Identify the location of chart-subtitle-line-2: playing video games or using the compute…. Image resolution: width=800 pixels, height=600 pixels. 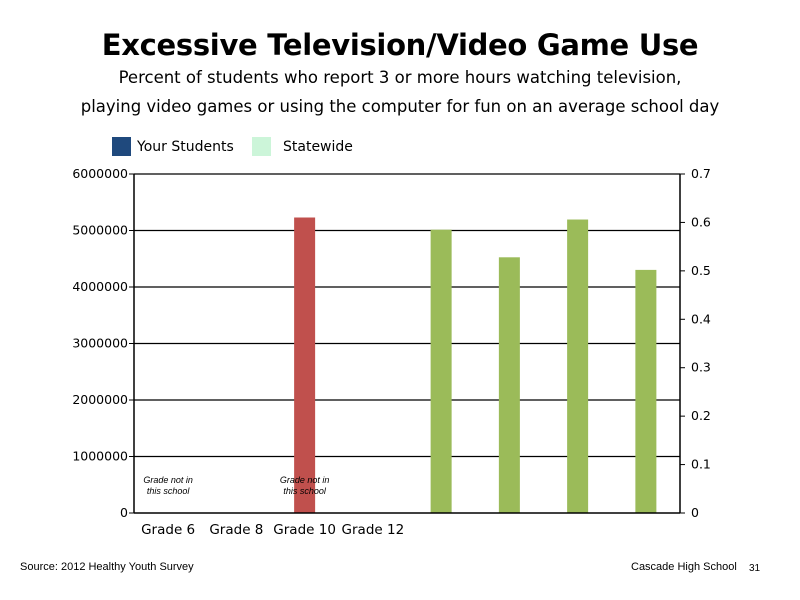
(400, 106).